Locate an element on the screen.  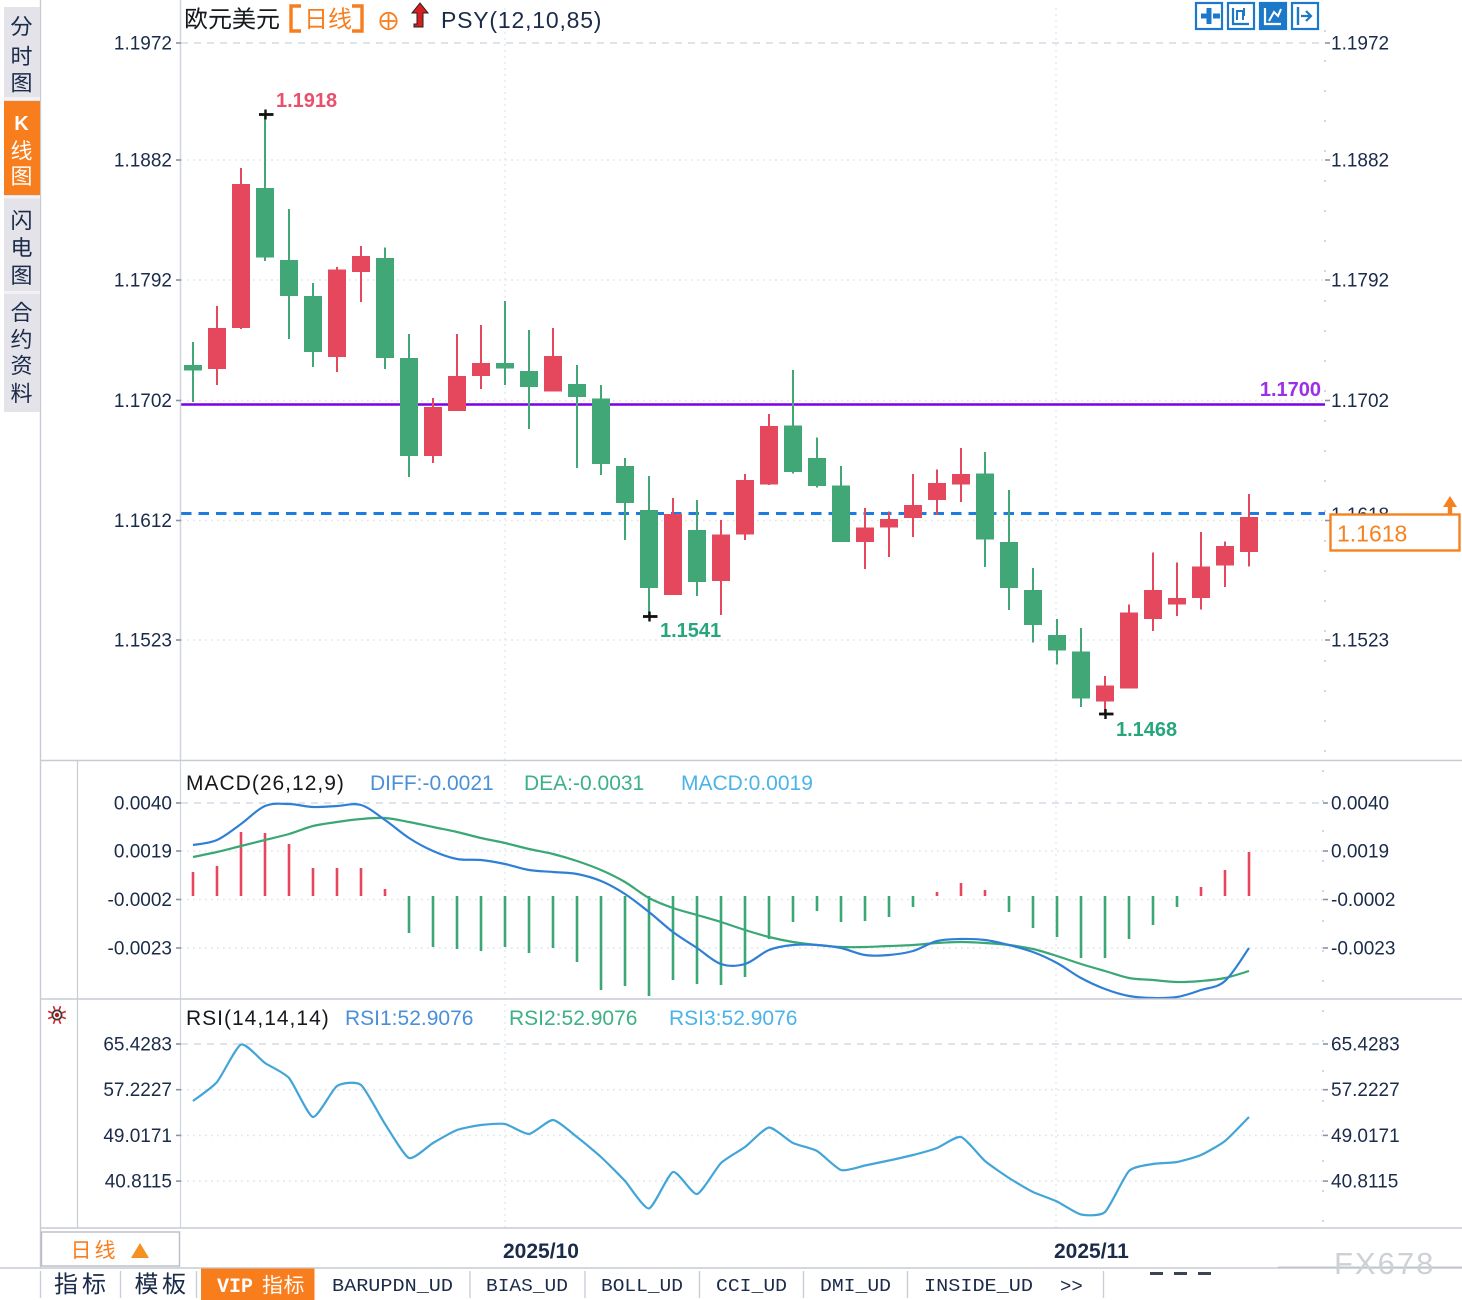
svg-text: INSIDE_UD is located at coordinates (978, 1287).